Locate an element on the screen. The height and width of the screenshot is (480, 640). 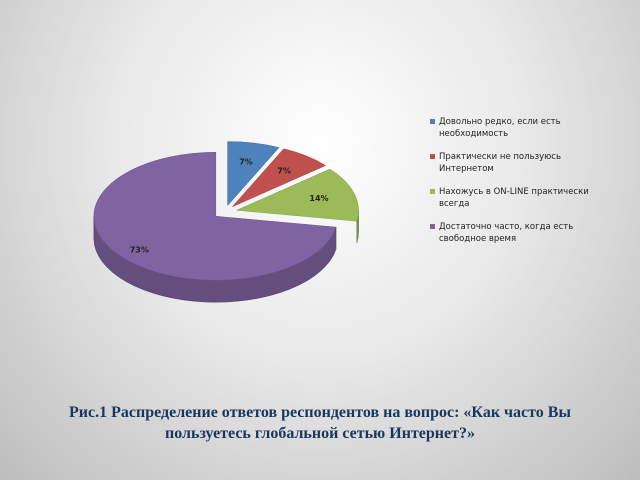
legend-item: Нахожусь в ON-LINE практически всегда is located at coordinates (515, 203).